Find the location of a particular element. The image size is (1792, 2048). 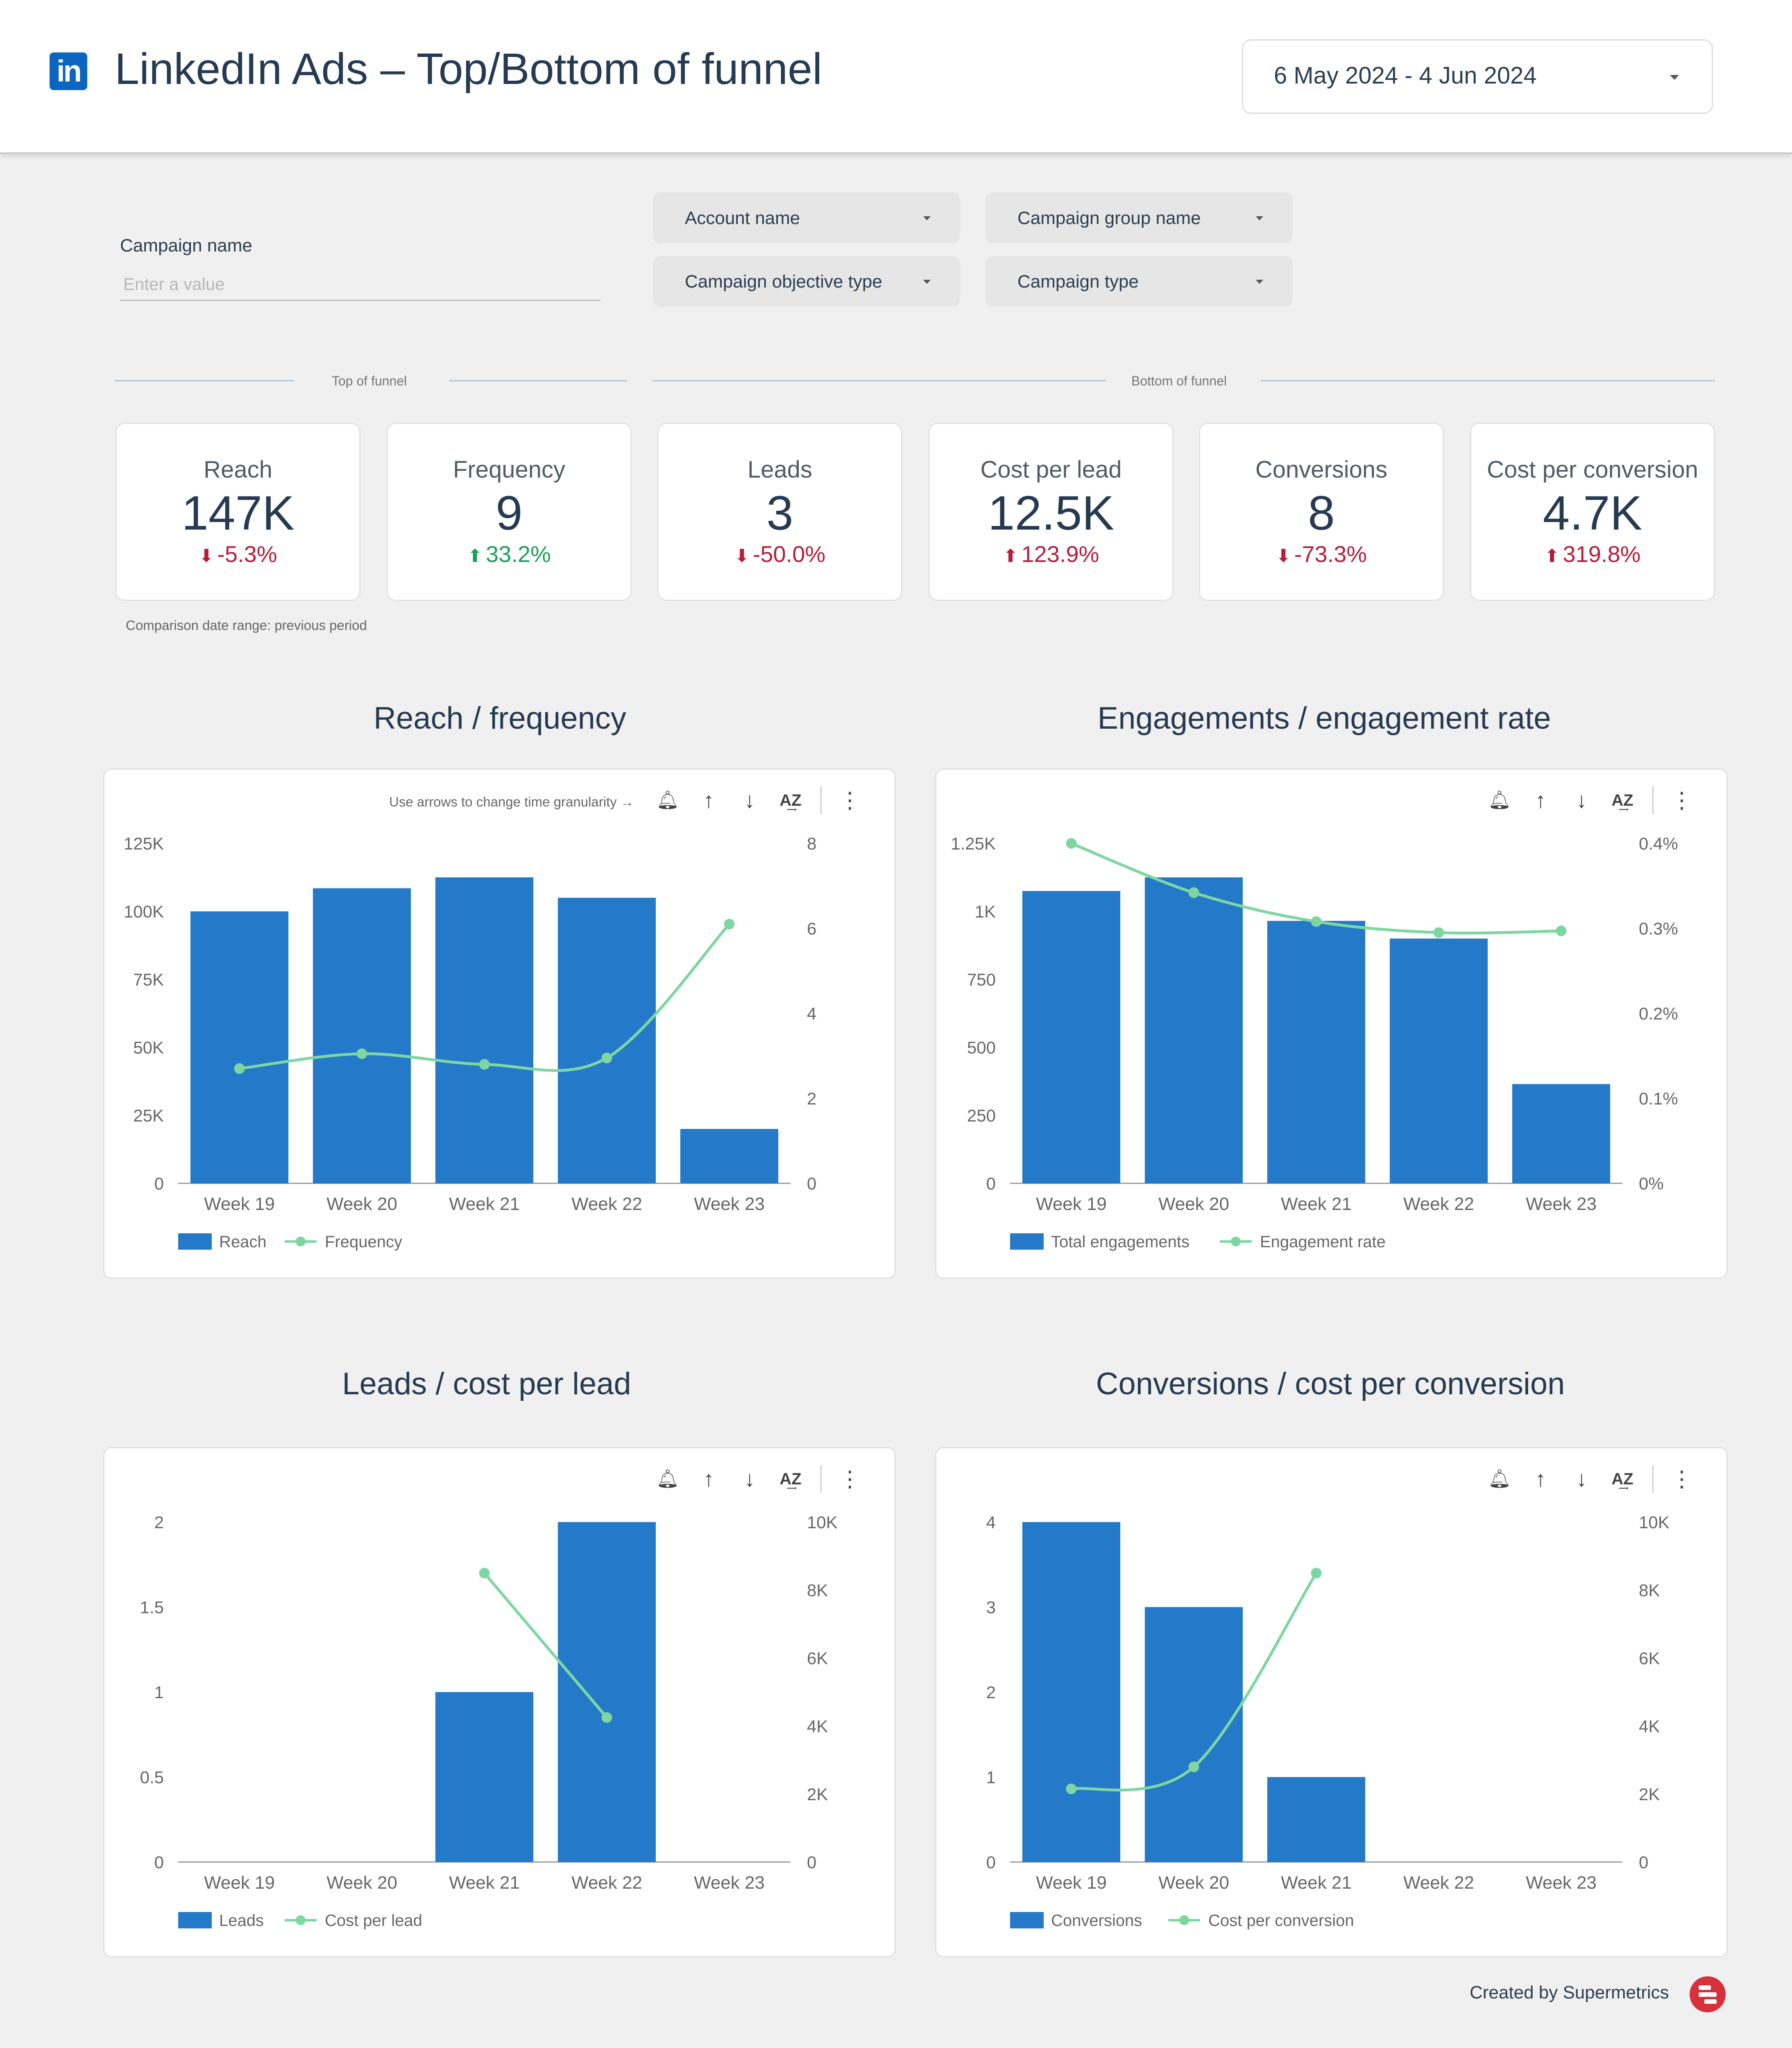

kpi-delta-value: -5.3% is located at coordinates (247, 554).